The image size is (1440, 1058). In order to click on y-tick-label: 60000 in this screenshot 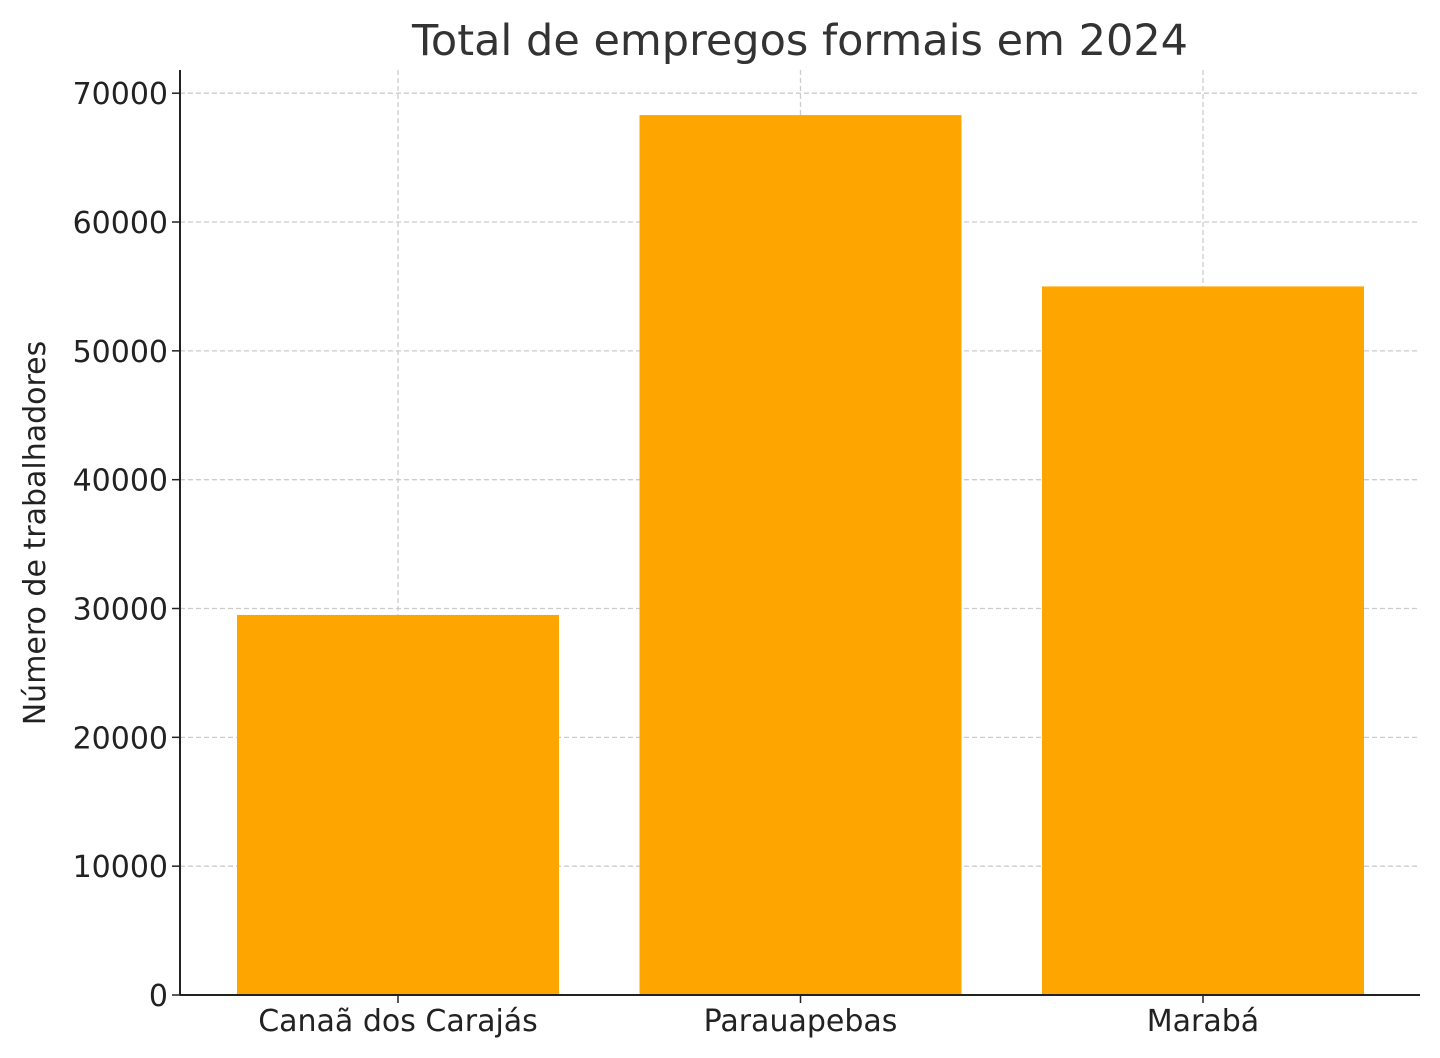, I will do `click(120, 223)`.